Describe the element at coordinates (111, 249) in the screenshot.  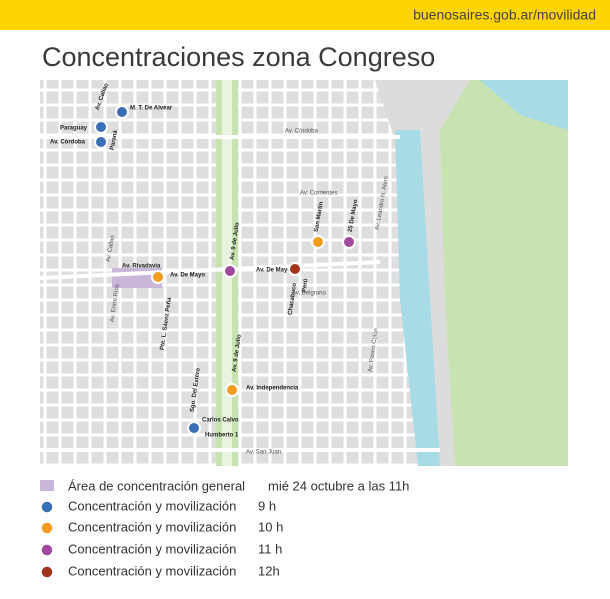
I see `street-label: Av. Callao` at that location.